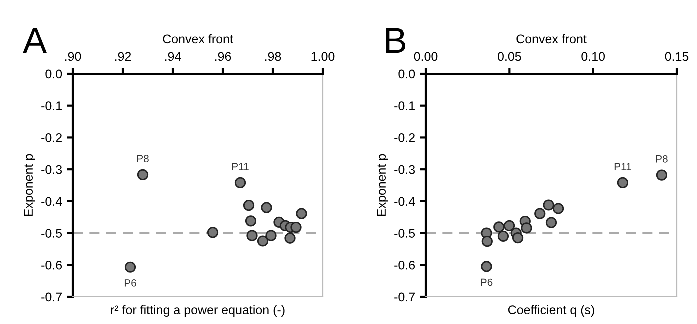 The height and width of the screenshot is (324, 697). I want to click on x-tick-label: .98, so click(273, 57).